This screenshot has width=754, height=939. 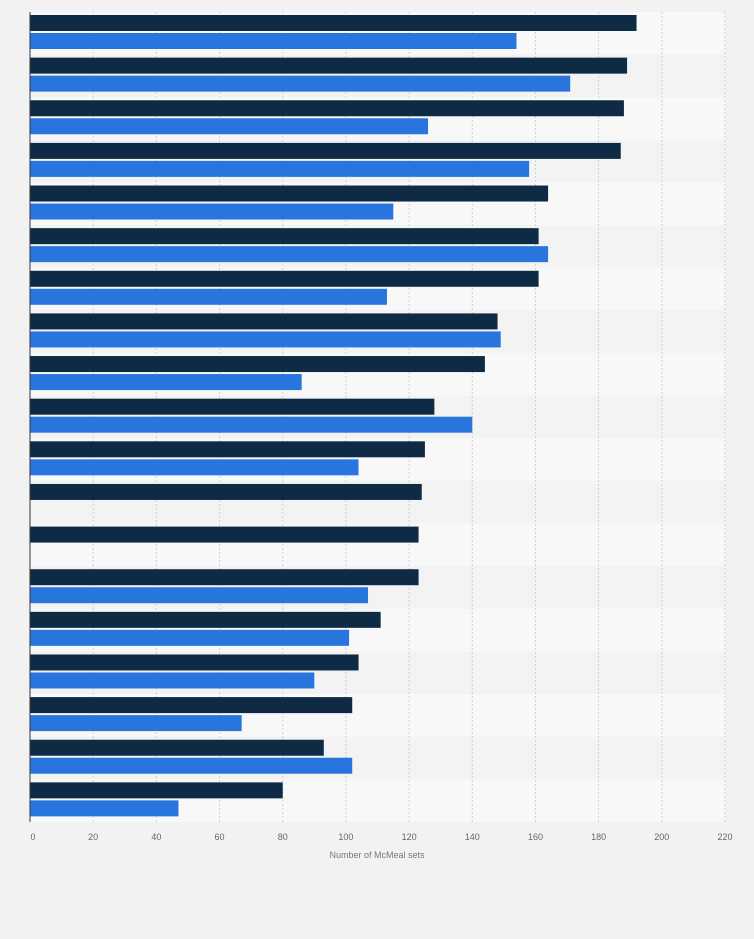 I want to click on x-tick-label: 40, so click(x=156, y=837).